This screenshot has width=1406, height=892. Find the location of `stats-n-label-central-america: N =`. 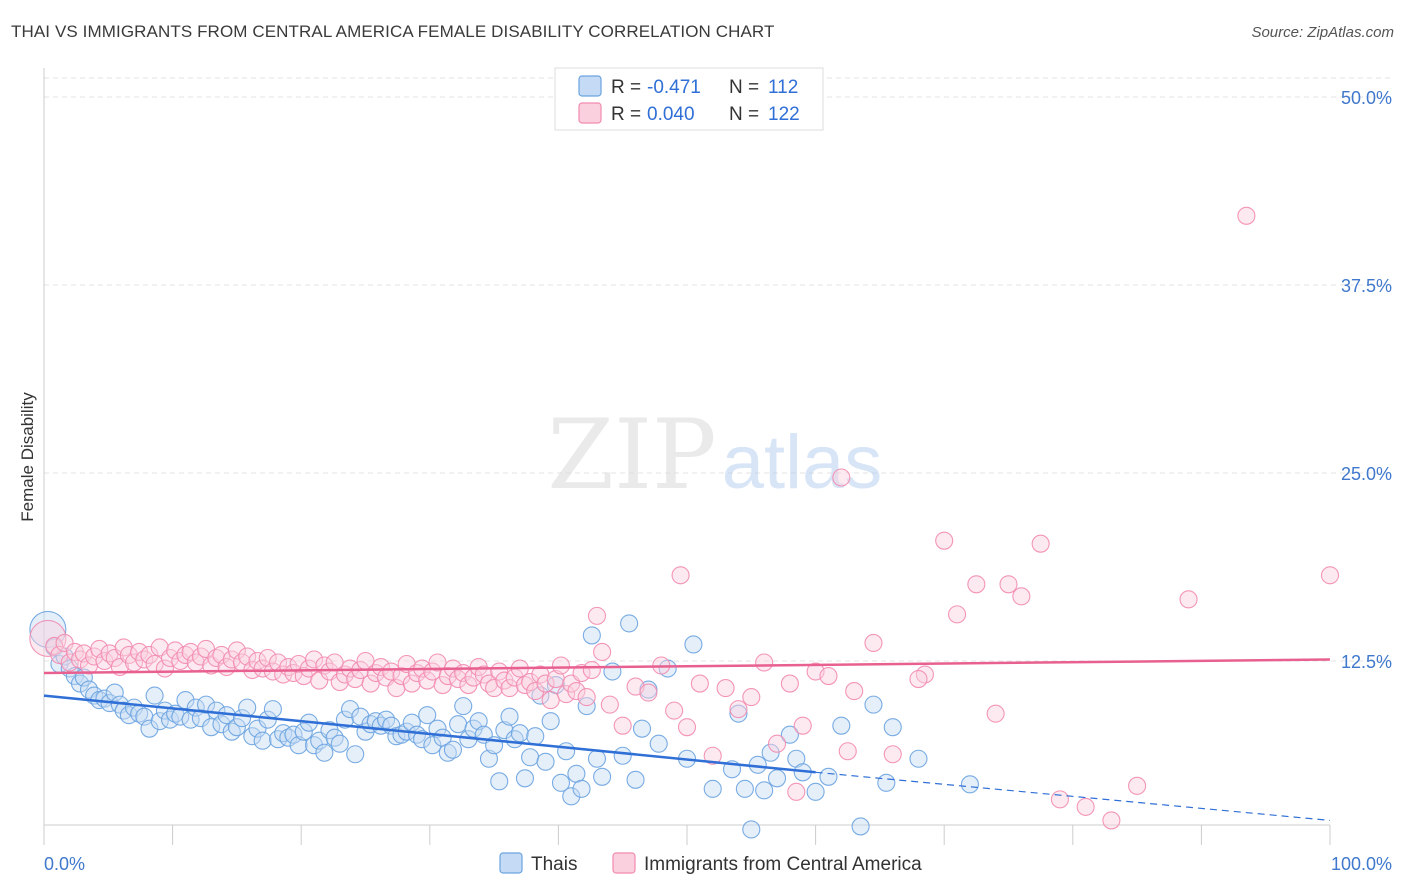

stats-n-label-central-america: N = is located at coordinates (744, 114).